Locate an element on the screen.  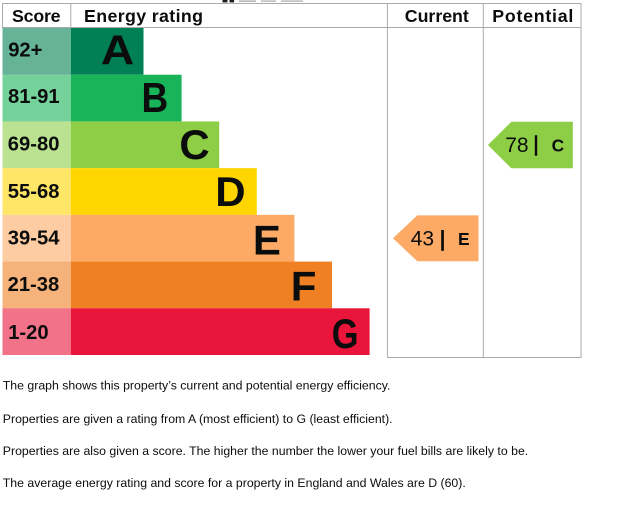
svg-text: F is located at coordinates (304, 285).